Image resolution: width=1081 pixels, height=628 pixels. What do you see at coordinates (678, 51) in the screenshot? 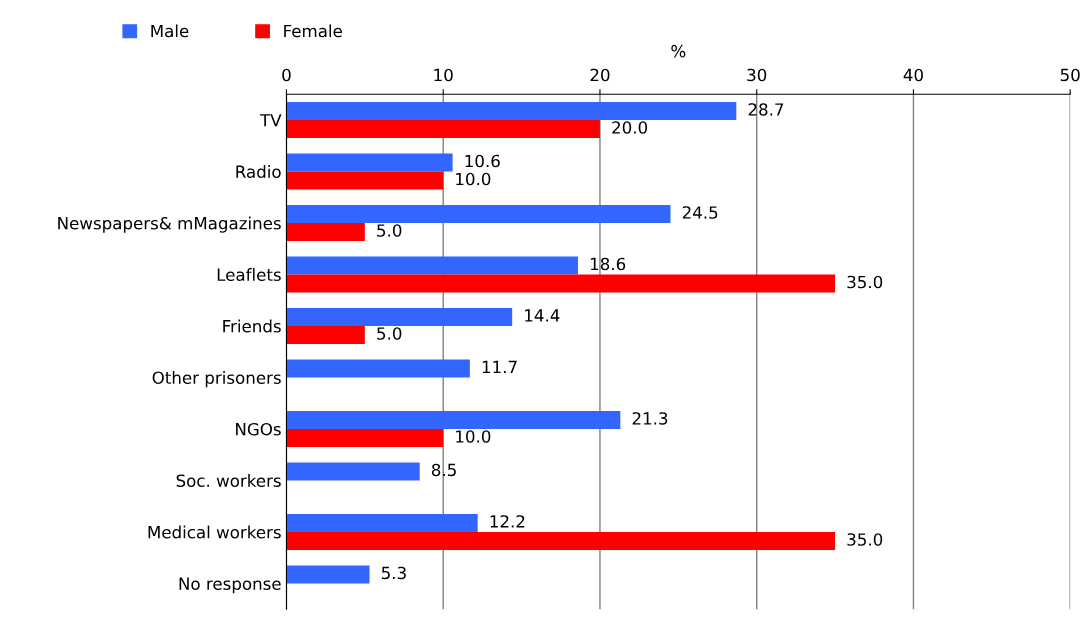
I see `x-axis-title: %` at bounding box center [678, 51].